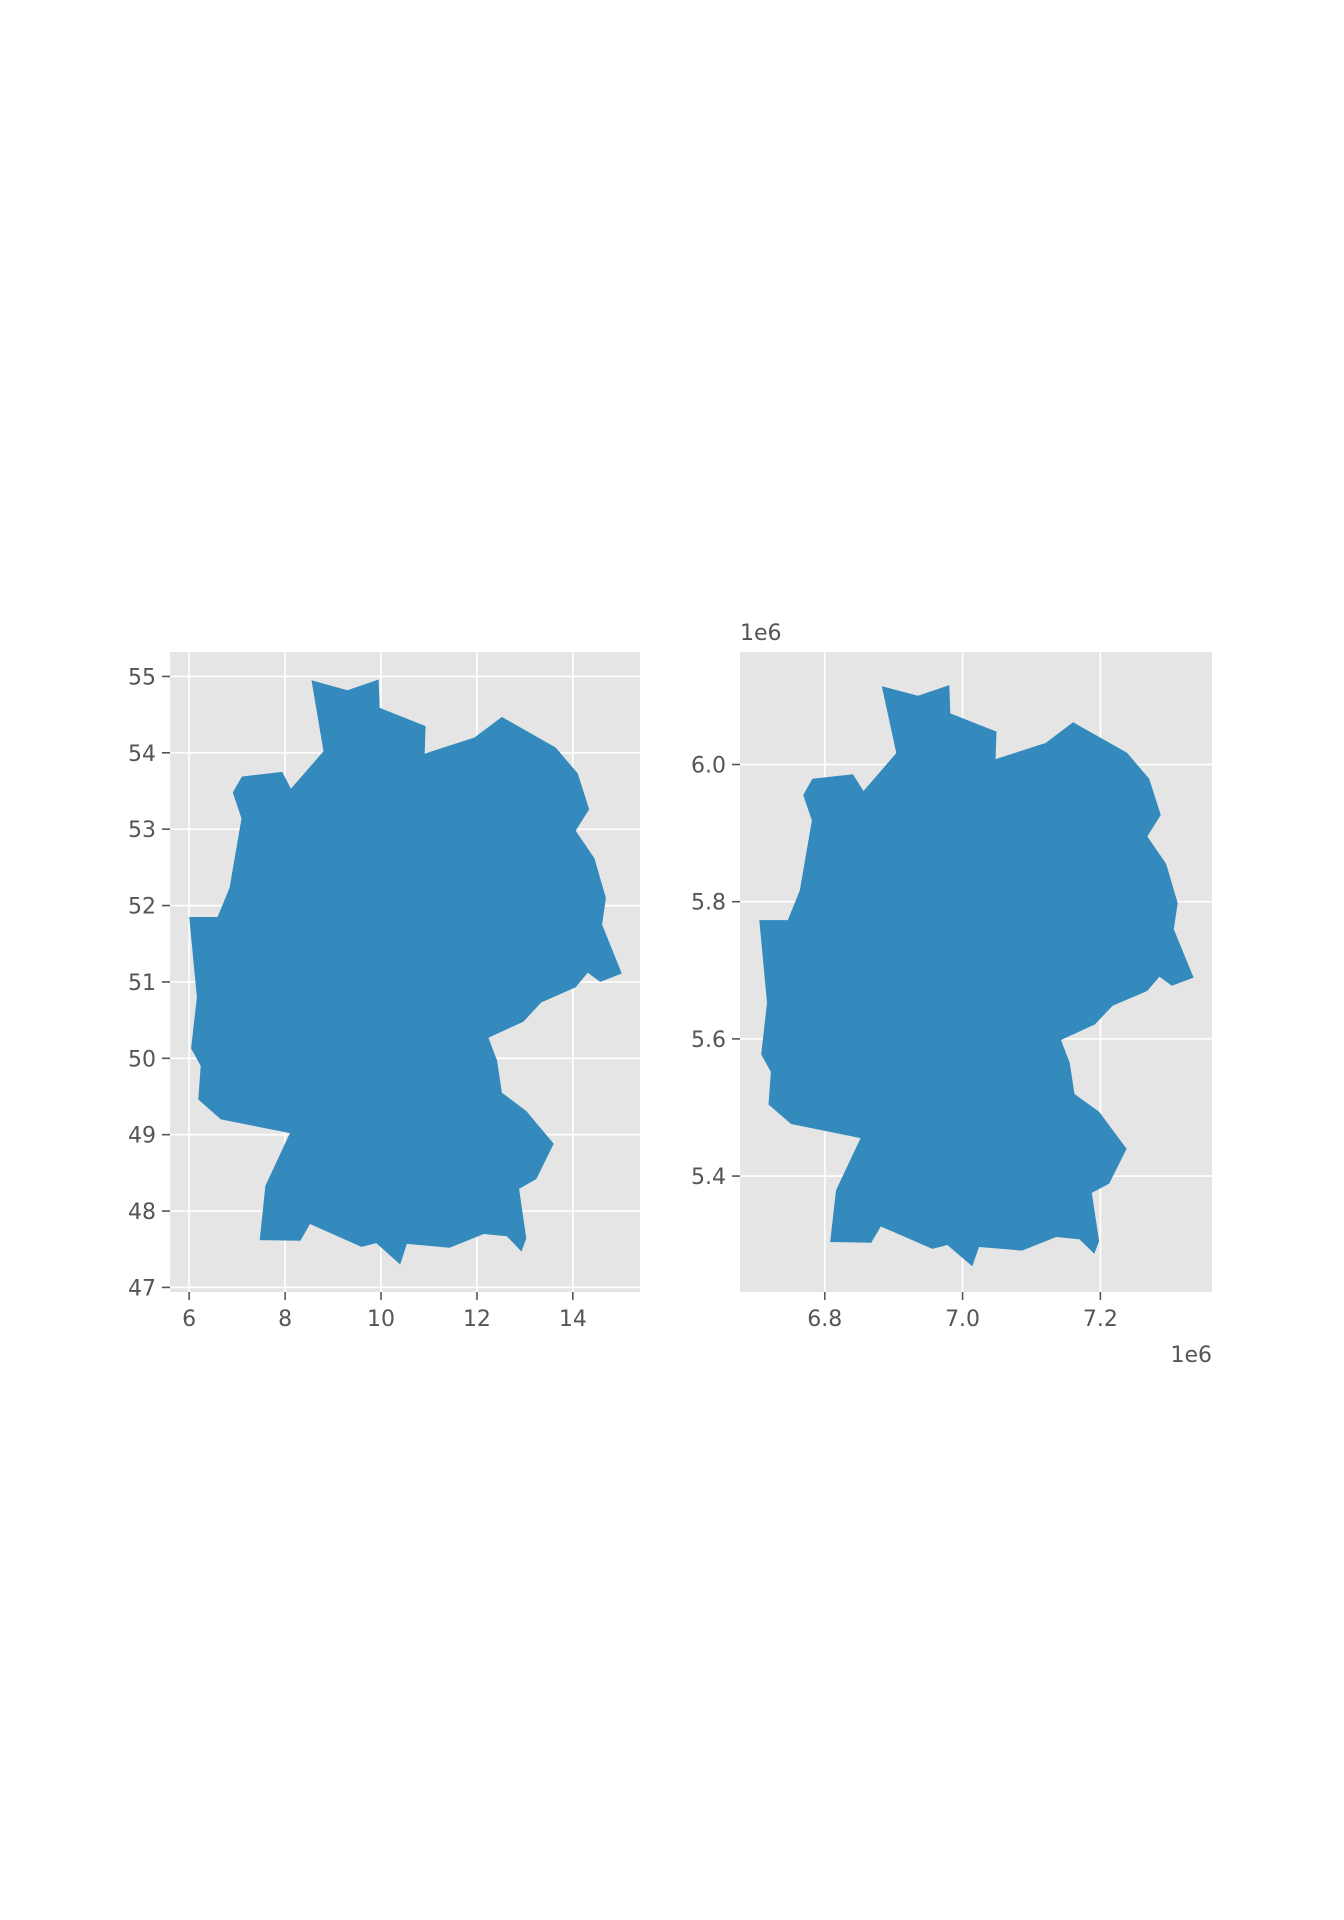  I want to click on axis-ticks: 6 8 10 12 14 47 48 49 50 51 52 53 54 55, so click(357, 998).